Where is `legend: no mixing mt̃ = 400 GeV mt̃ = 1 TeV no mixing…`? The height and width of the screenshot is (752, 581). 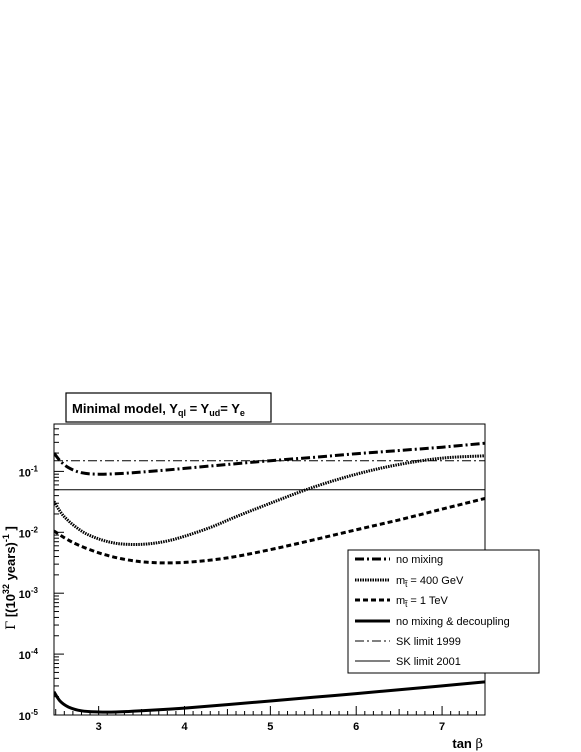 legend: no mixing mt̃ = 400 GeV mt̃ = 1 TeV no mixing… is located at coordinates (443, 611).